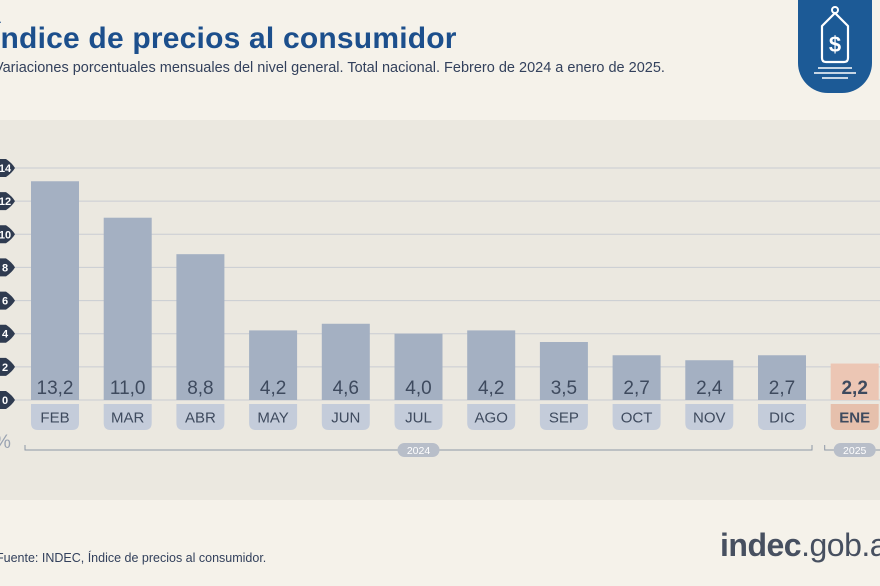  I want to click on y-tick-label: 4, so click(5, 335).